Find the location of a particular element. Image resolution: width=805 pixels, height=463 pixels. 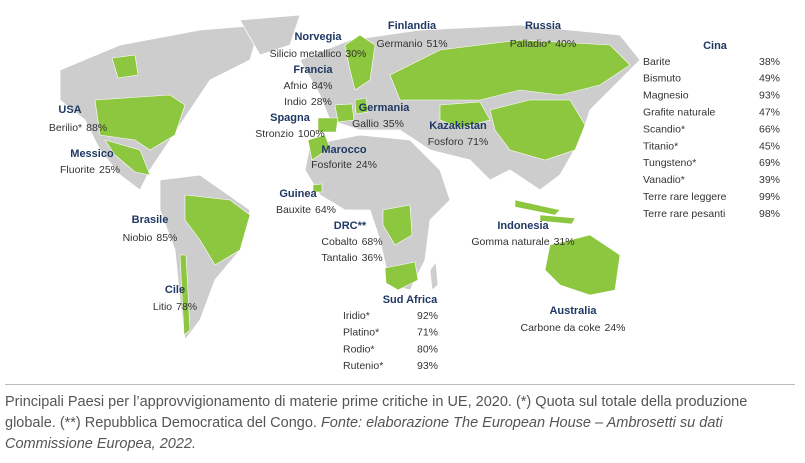

country-name: Guinea is located at coordinates (298, 194).